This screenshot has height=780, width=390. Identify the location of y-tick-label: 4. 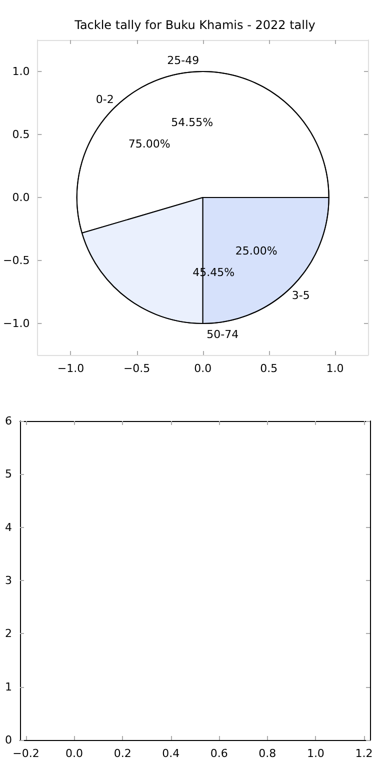
(8, 527).